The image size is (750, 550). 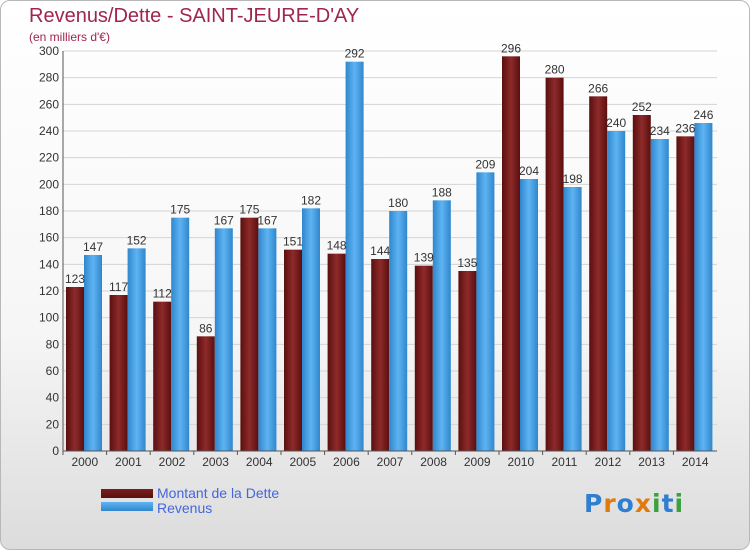 What do you see at coordinates (259, 462) in the screenshot?
I see `x-tick-label: 2004` at bounding box center [259, 462].